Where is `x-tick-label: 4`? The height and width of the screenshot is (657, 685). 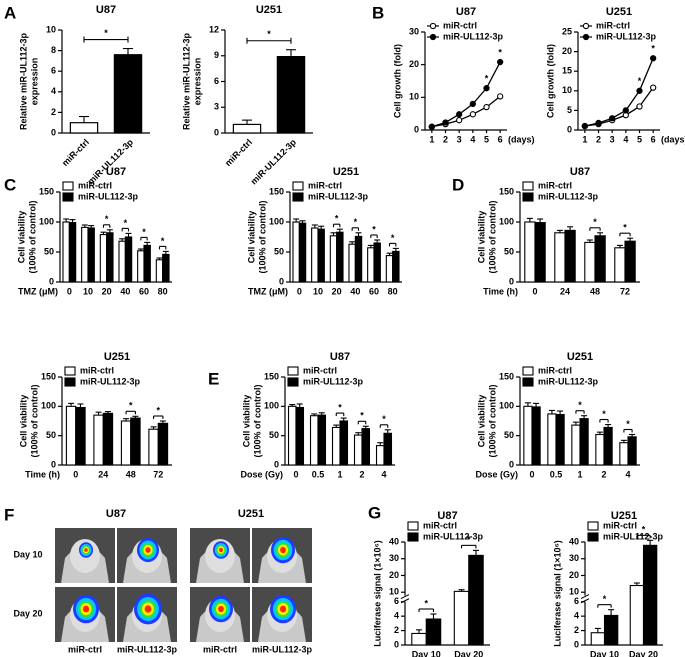 x-tick-label: 4 is located at coordinates (472, 139).